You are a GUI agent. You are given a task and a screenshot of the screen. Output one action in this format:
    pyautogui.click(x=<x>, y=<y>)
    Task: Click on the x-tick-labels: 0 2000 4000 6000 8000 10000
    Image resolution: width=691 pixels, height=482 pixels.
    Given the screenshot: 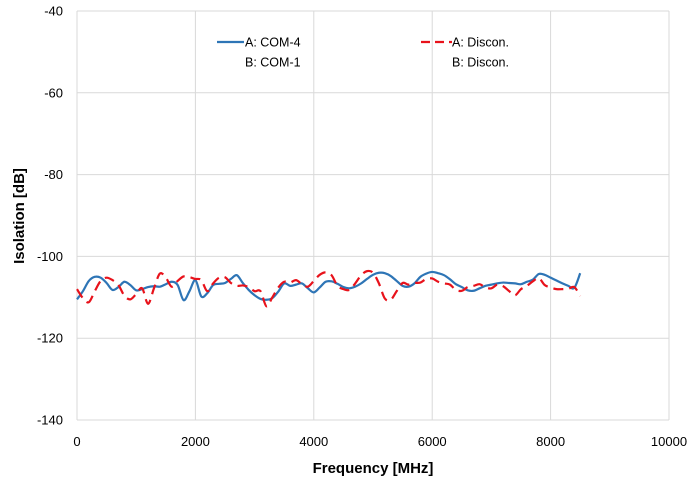 What is the action you would take?
    pyautogui.click(x=380, y=441)
    